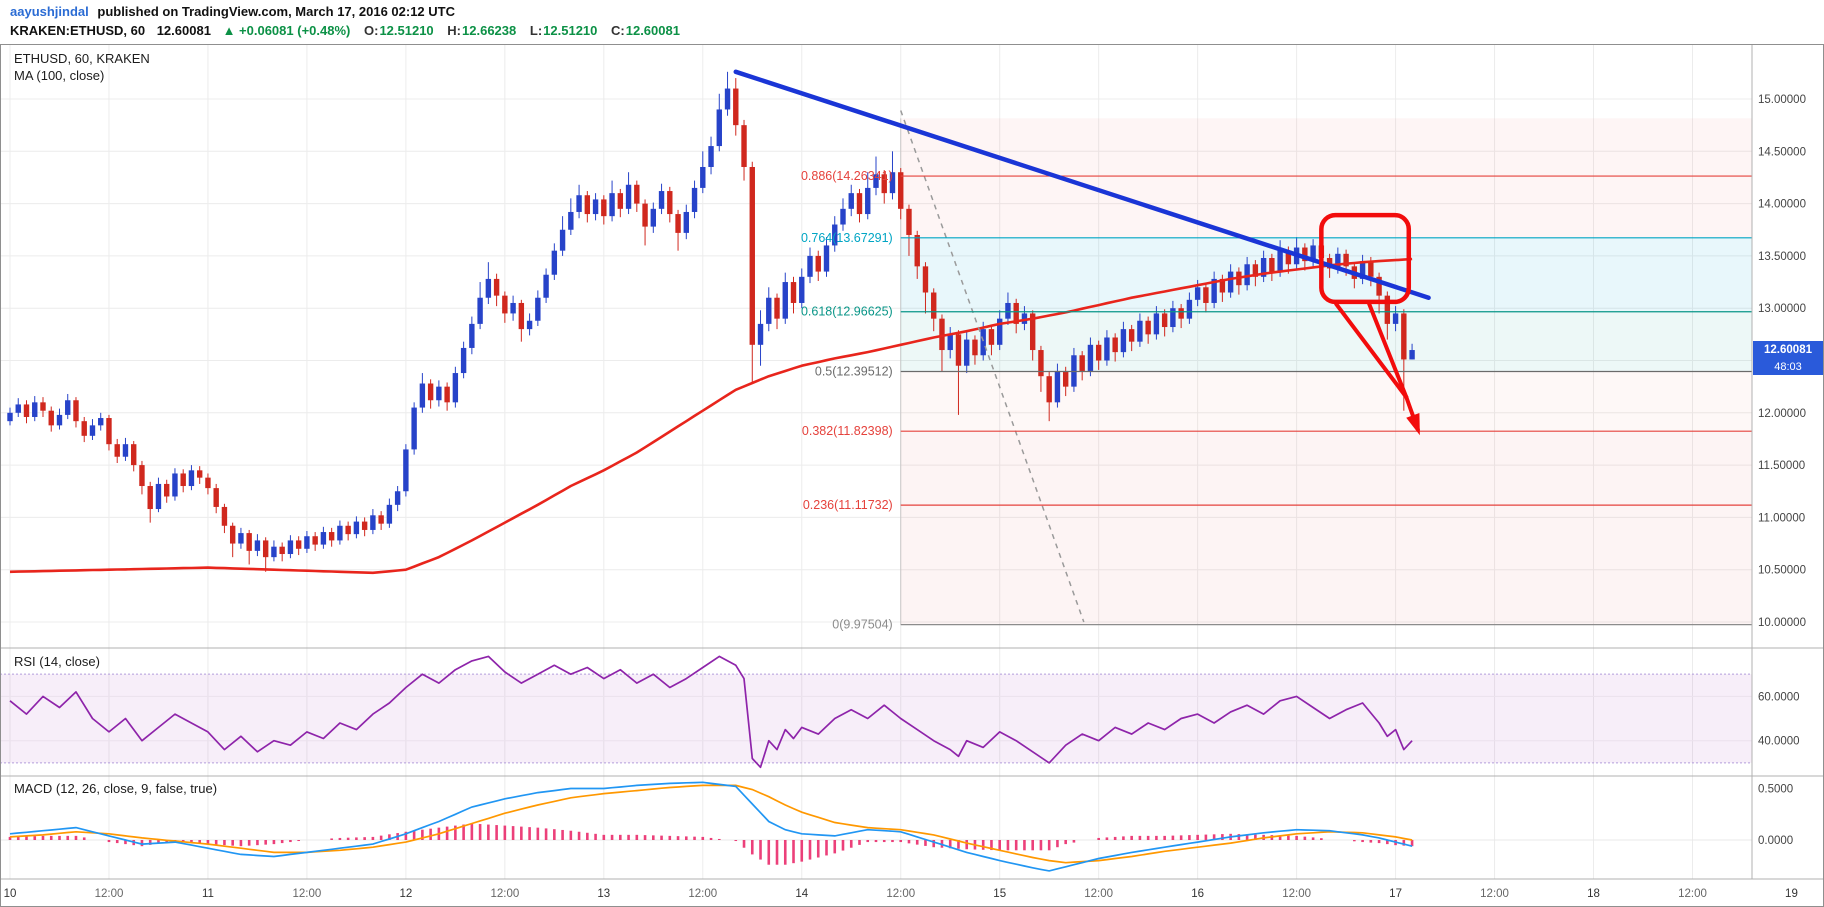 The height and width of the screenshot is (907, 1824). Describe the element at coordinates (1395, 894) in the screenshot. I see `svg-text: 17` at that location.